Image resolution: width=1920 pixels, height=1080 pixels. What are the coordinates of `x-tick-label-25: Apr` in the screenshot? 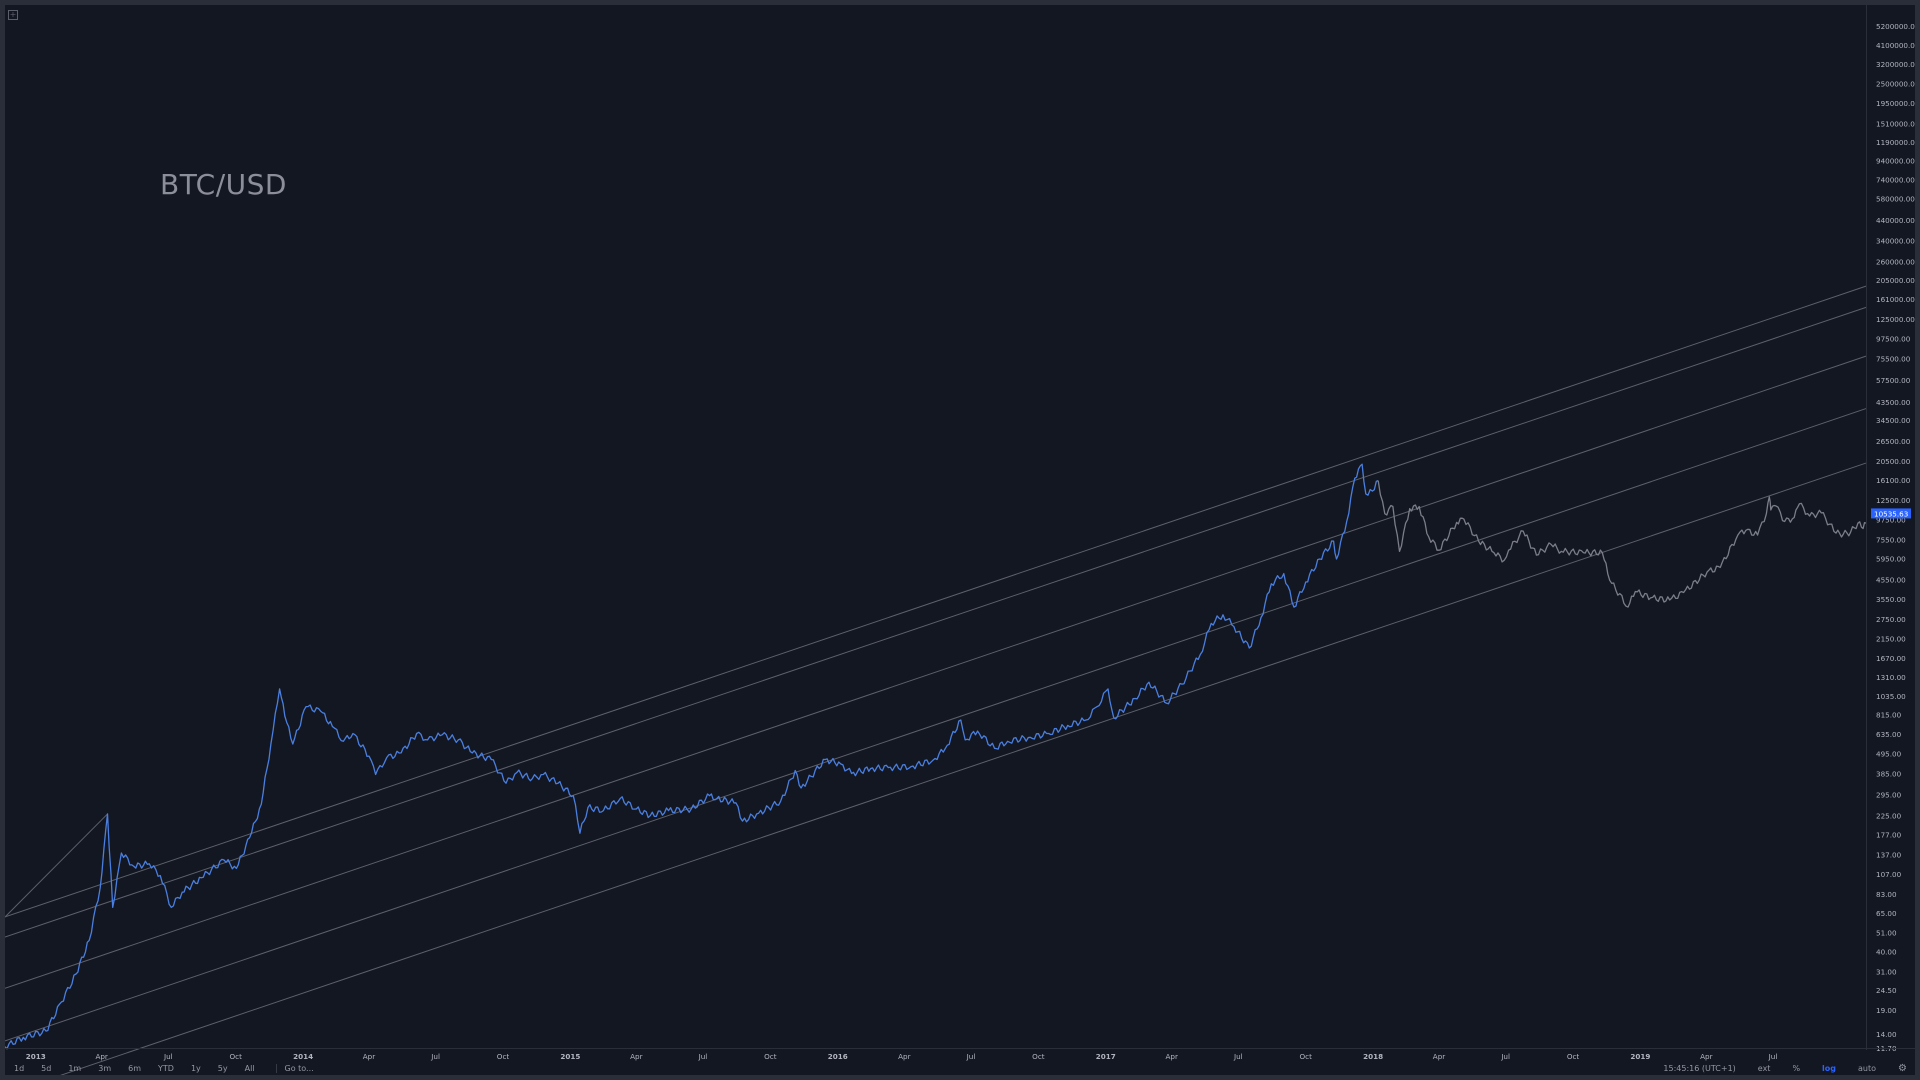 It's located at (1706, 1056).